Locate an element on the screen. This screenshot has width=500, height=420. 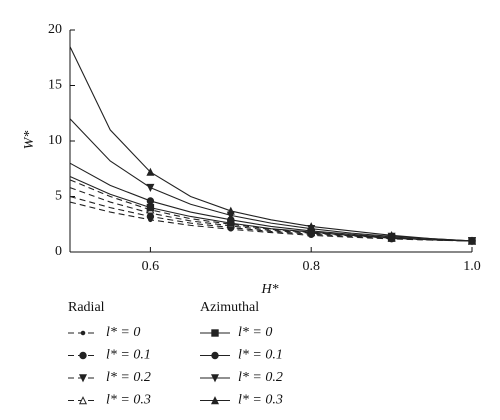
legend-title: Azimuthal is located at coordinates (229, 307).